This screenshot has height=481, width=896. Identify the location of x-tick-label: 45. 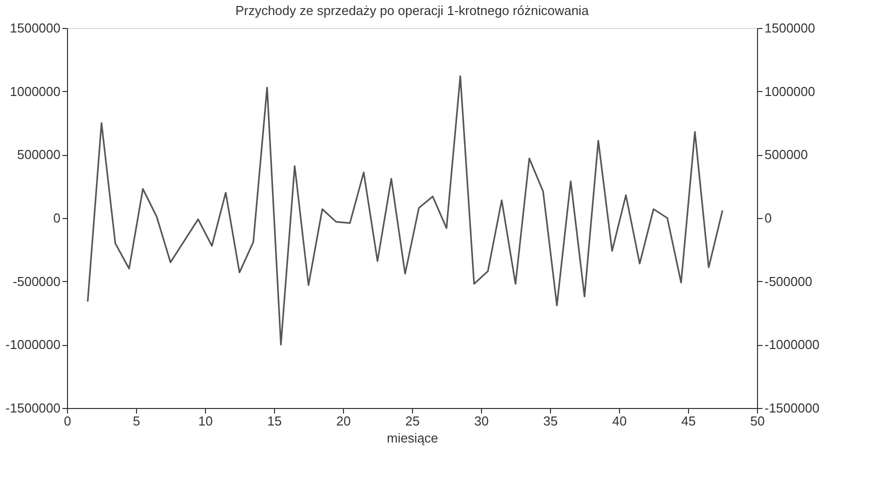
(688, 421).